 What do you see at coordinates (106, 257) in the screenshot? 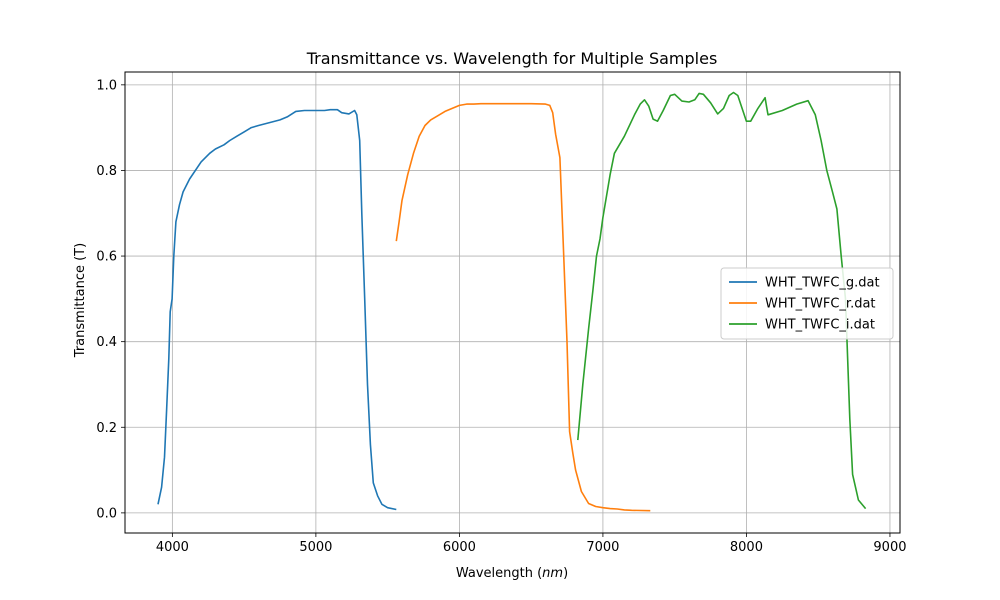
I see `y-tick-label: 0.6` at bounding box center [106, 257].